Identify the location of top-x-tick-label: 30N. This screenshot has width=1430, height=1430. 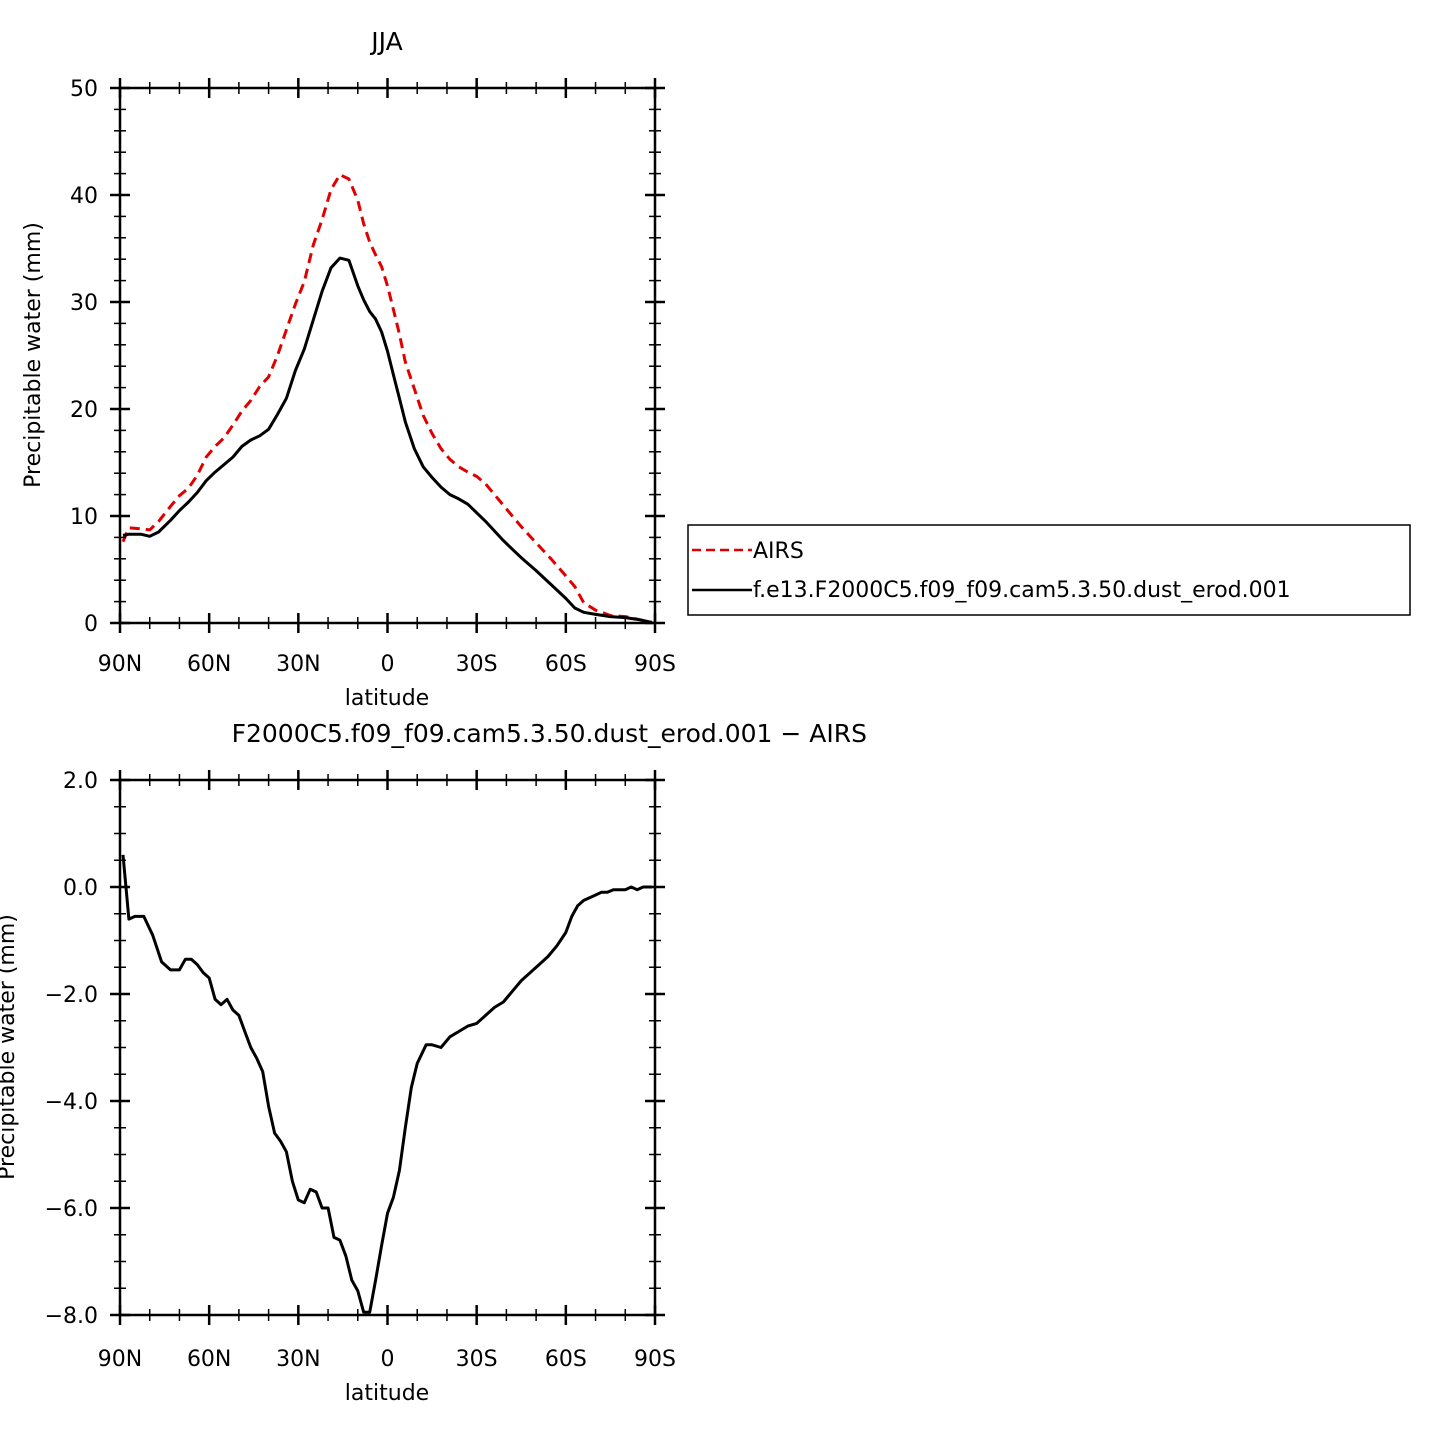
(298, 664).